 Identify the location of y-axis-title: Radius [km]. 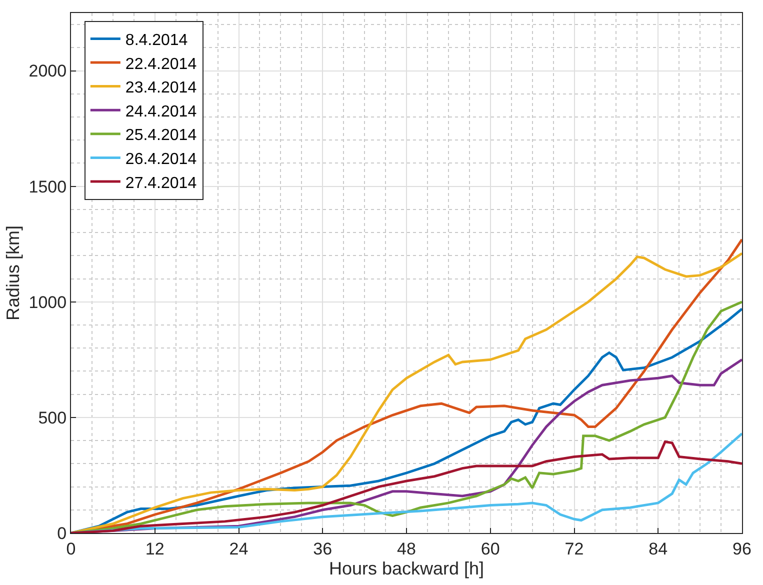
(12, 273).